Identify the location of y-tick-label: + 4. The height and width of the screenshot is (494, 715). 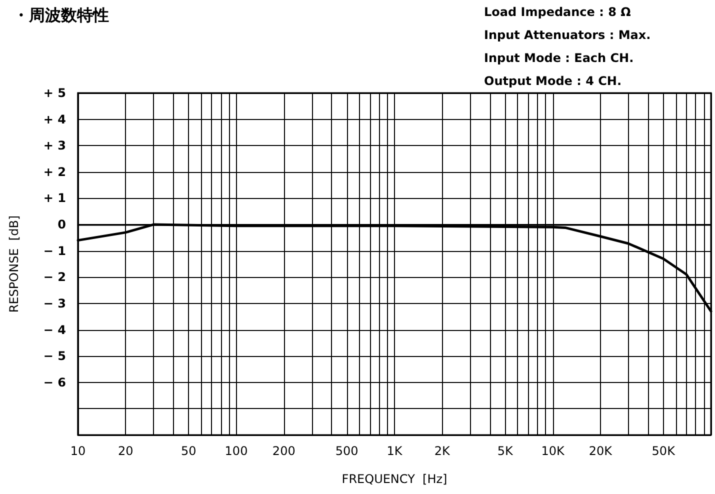
(54, 119).